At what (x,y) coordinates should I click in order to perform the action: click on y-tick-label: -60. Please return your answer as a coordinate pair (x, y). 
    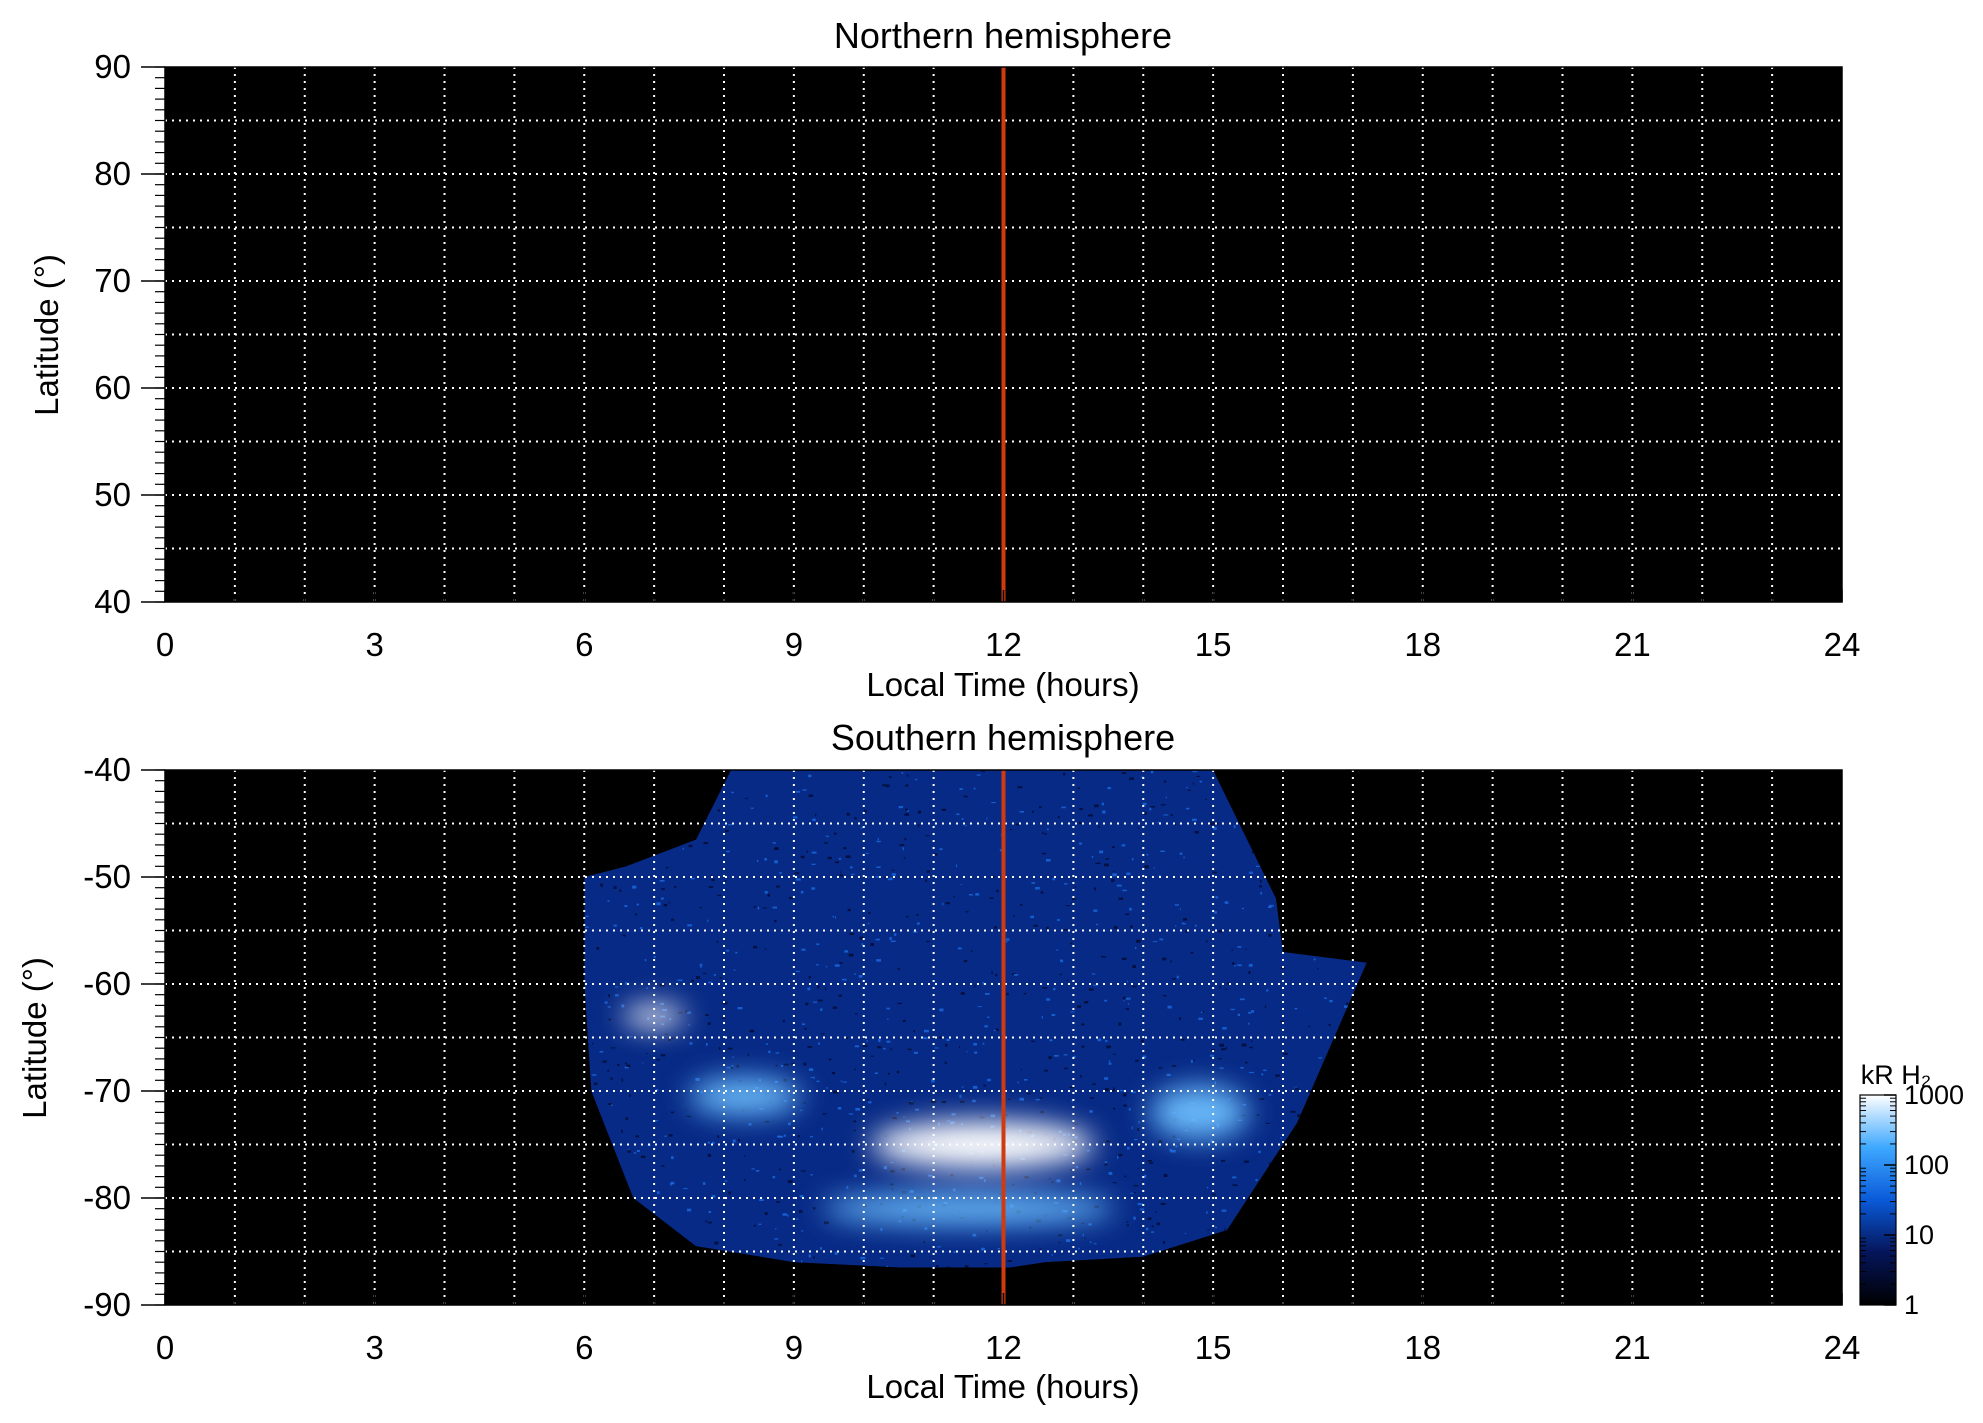
    Looking at the image, I should click on (107, 983).